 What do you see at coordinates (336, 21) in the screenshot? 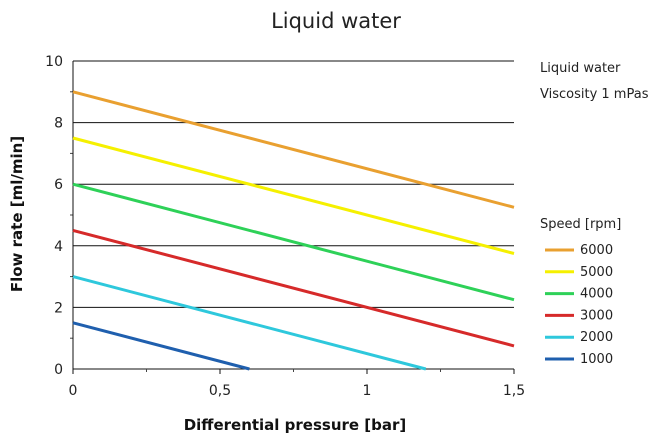
I see `chart-title: Liquid water` at bounding box center [336, 21].